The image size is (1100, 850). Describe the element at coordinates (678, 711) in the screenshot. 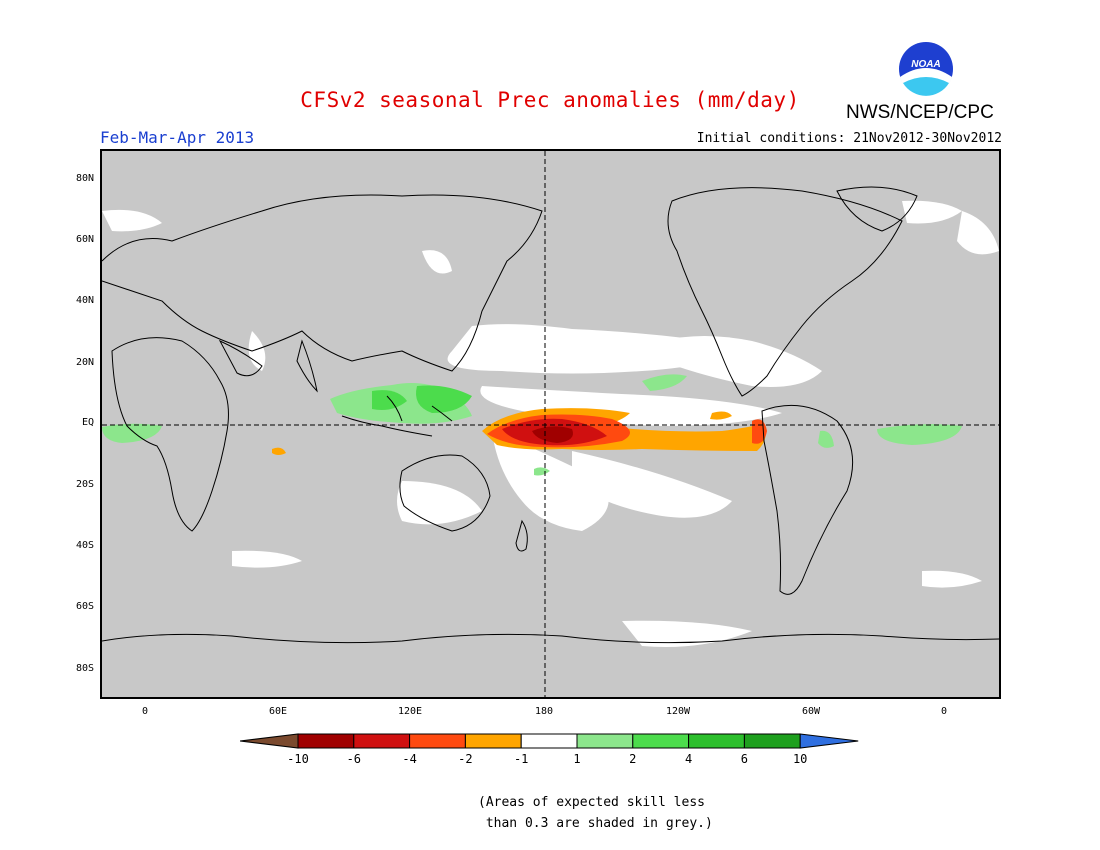

I see `lon-label: 120W` at that location.